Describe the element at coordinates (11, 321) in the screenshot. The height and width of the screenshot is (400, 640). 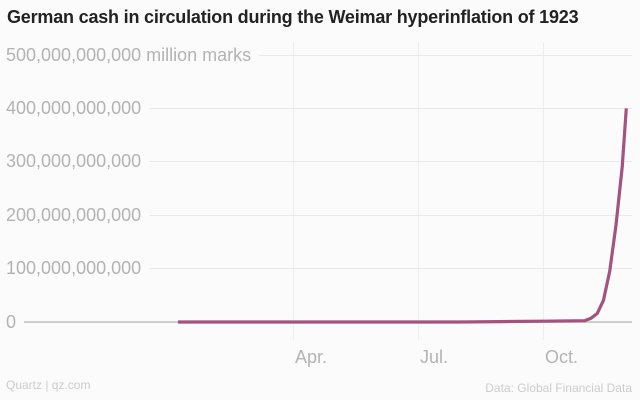
I see `y-tick-label: 0` at that location.